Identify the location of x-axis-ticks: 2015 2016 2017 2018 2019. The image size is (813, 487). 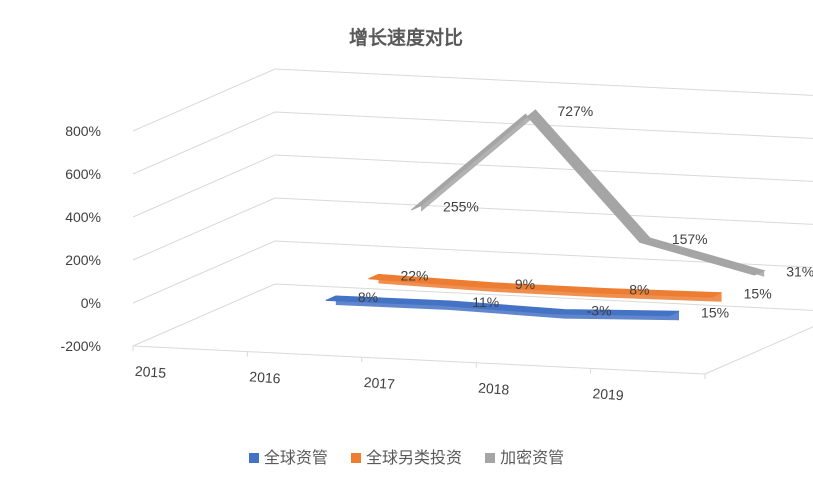
(379, 383).